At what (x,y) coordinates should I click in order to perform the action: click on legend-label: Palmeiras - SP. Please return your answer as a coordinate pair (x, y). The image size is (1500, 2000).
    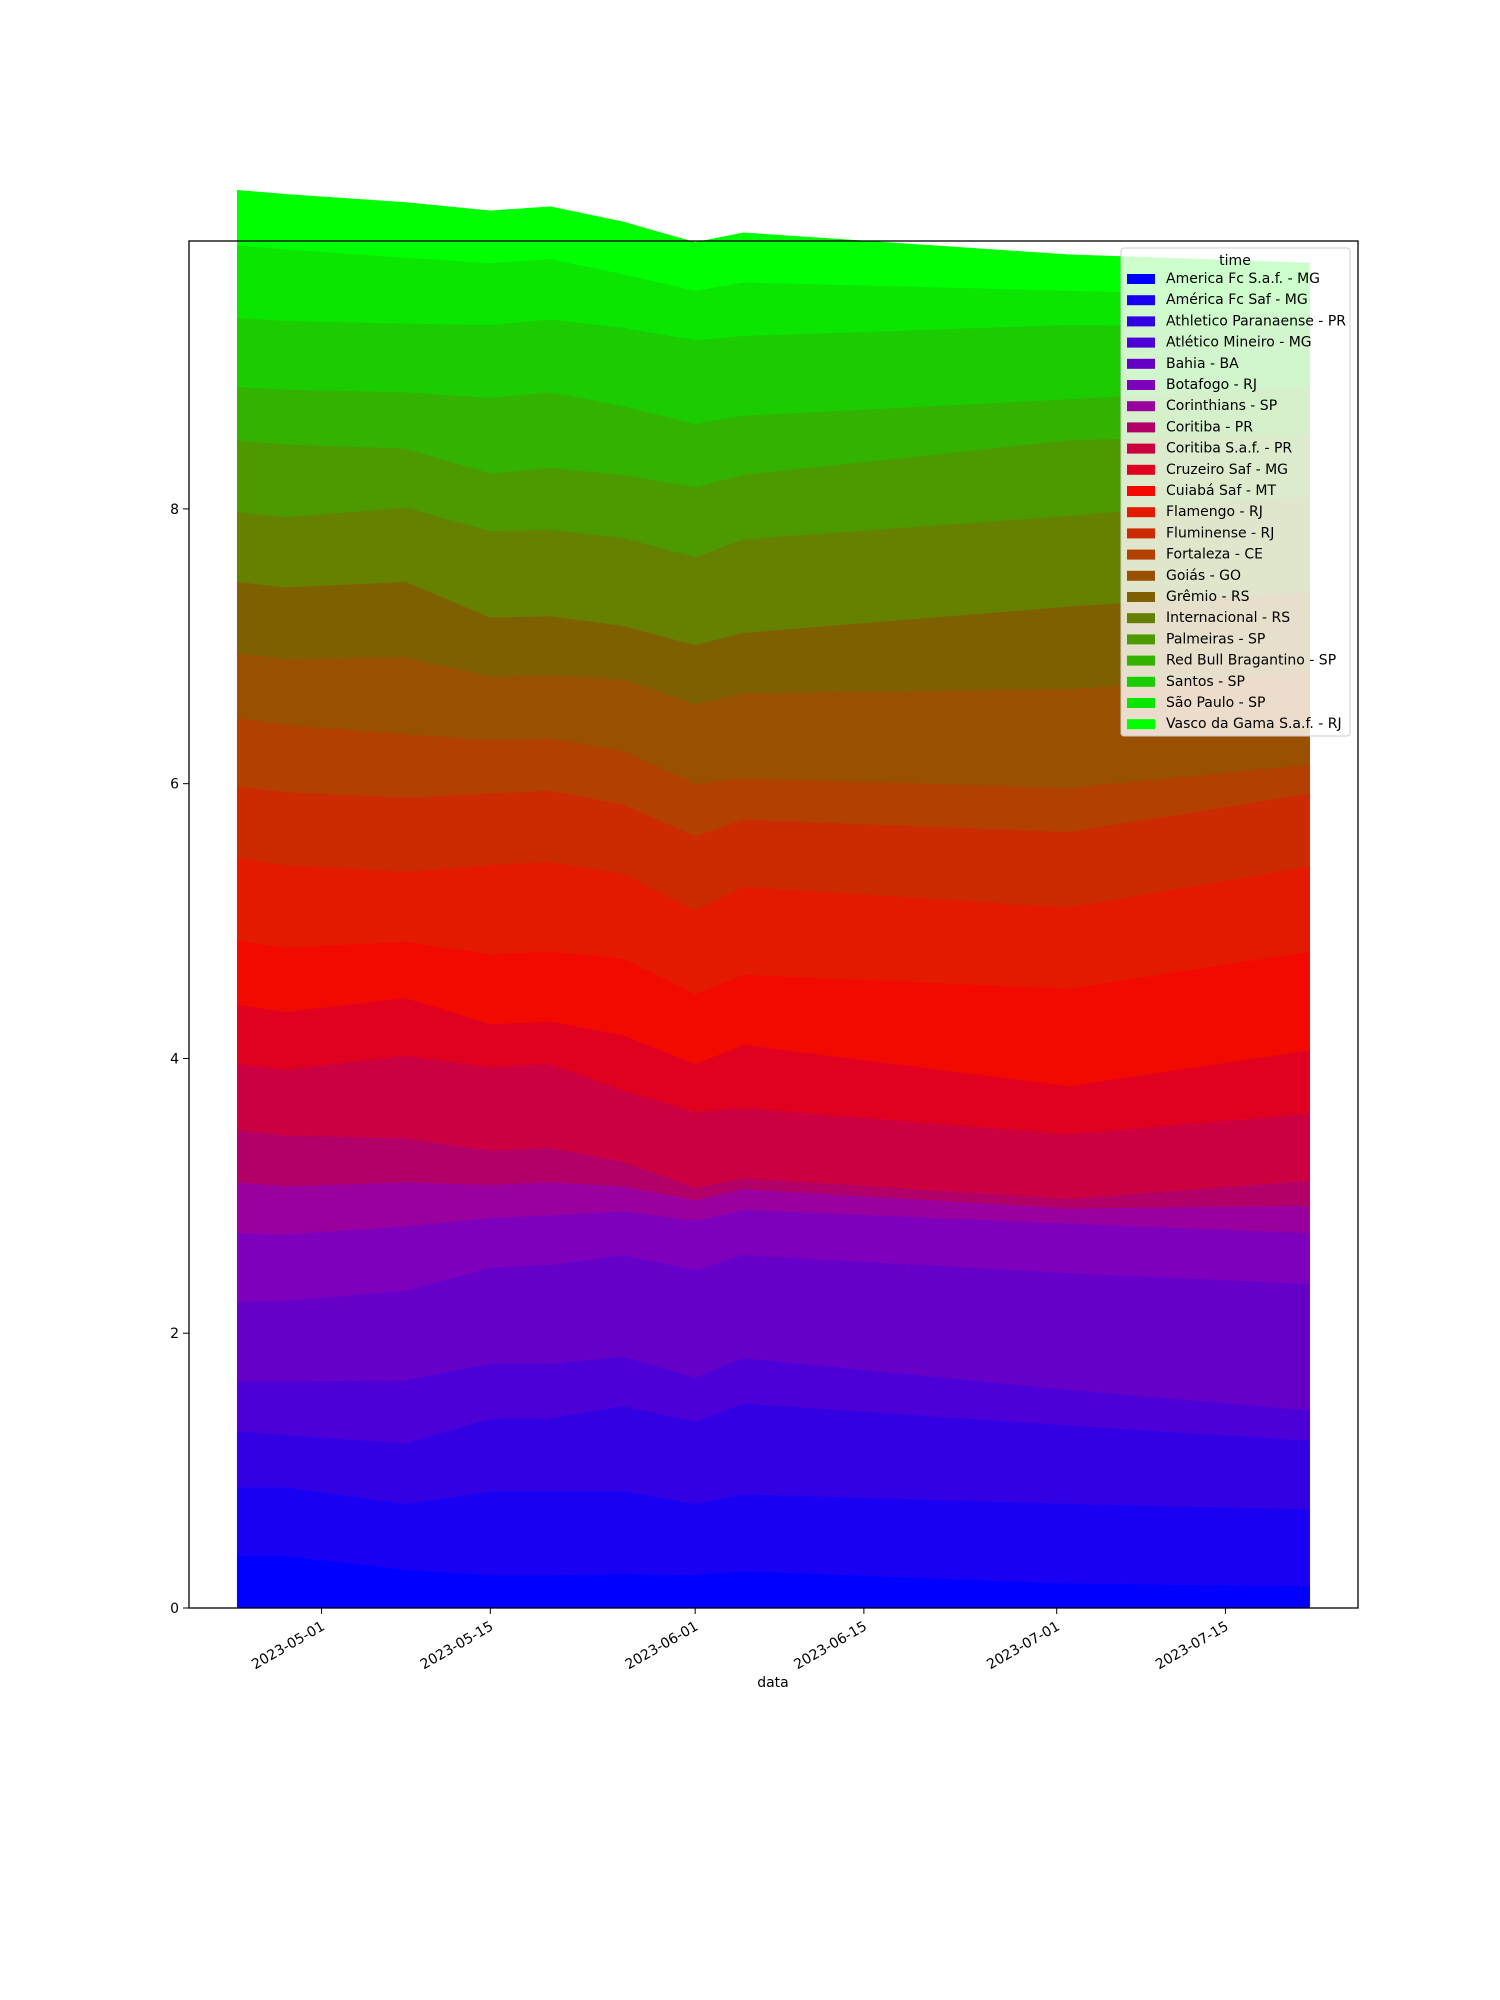
    Looking at the image, I should click on (1215, 639).